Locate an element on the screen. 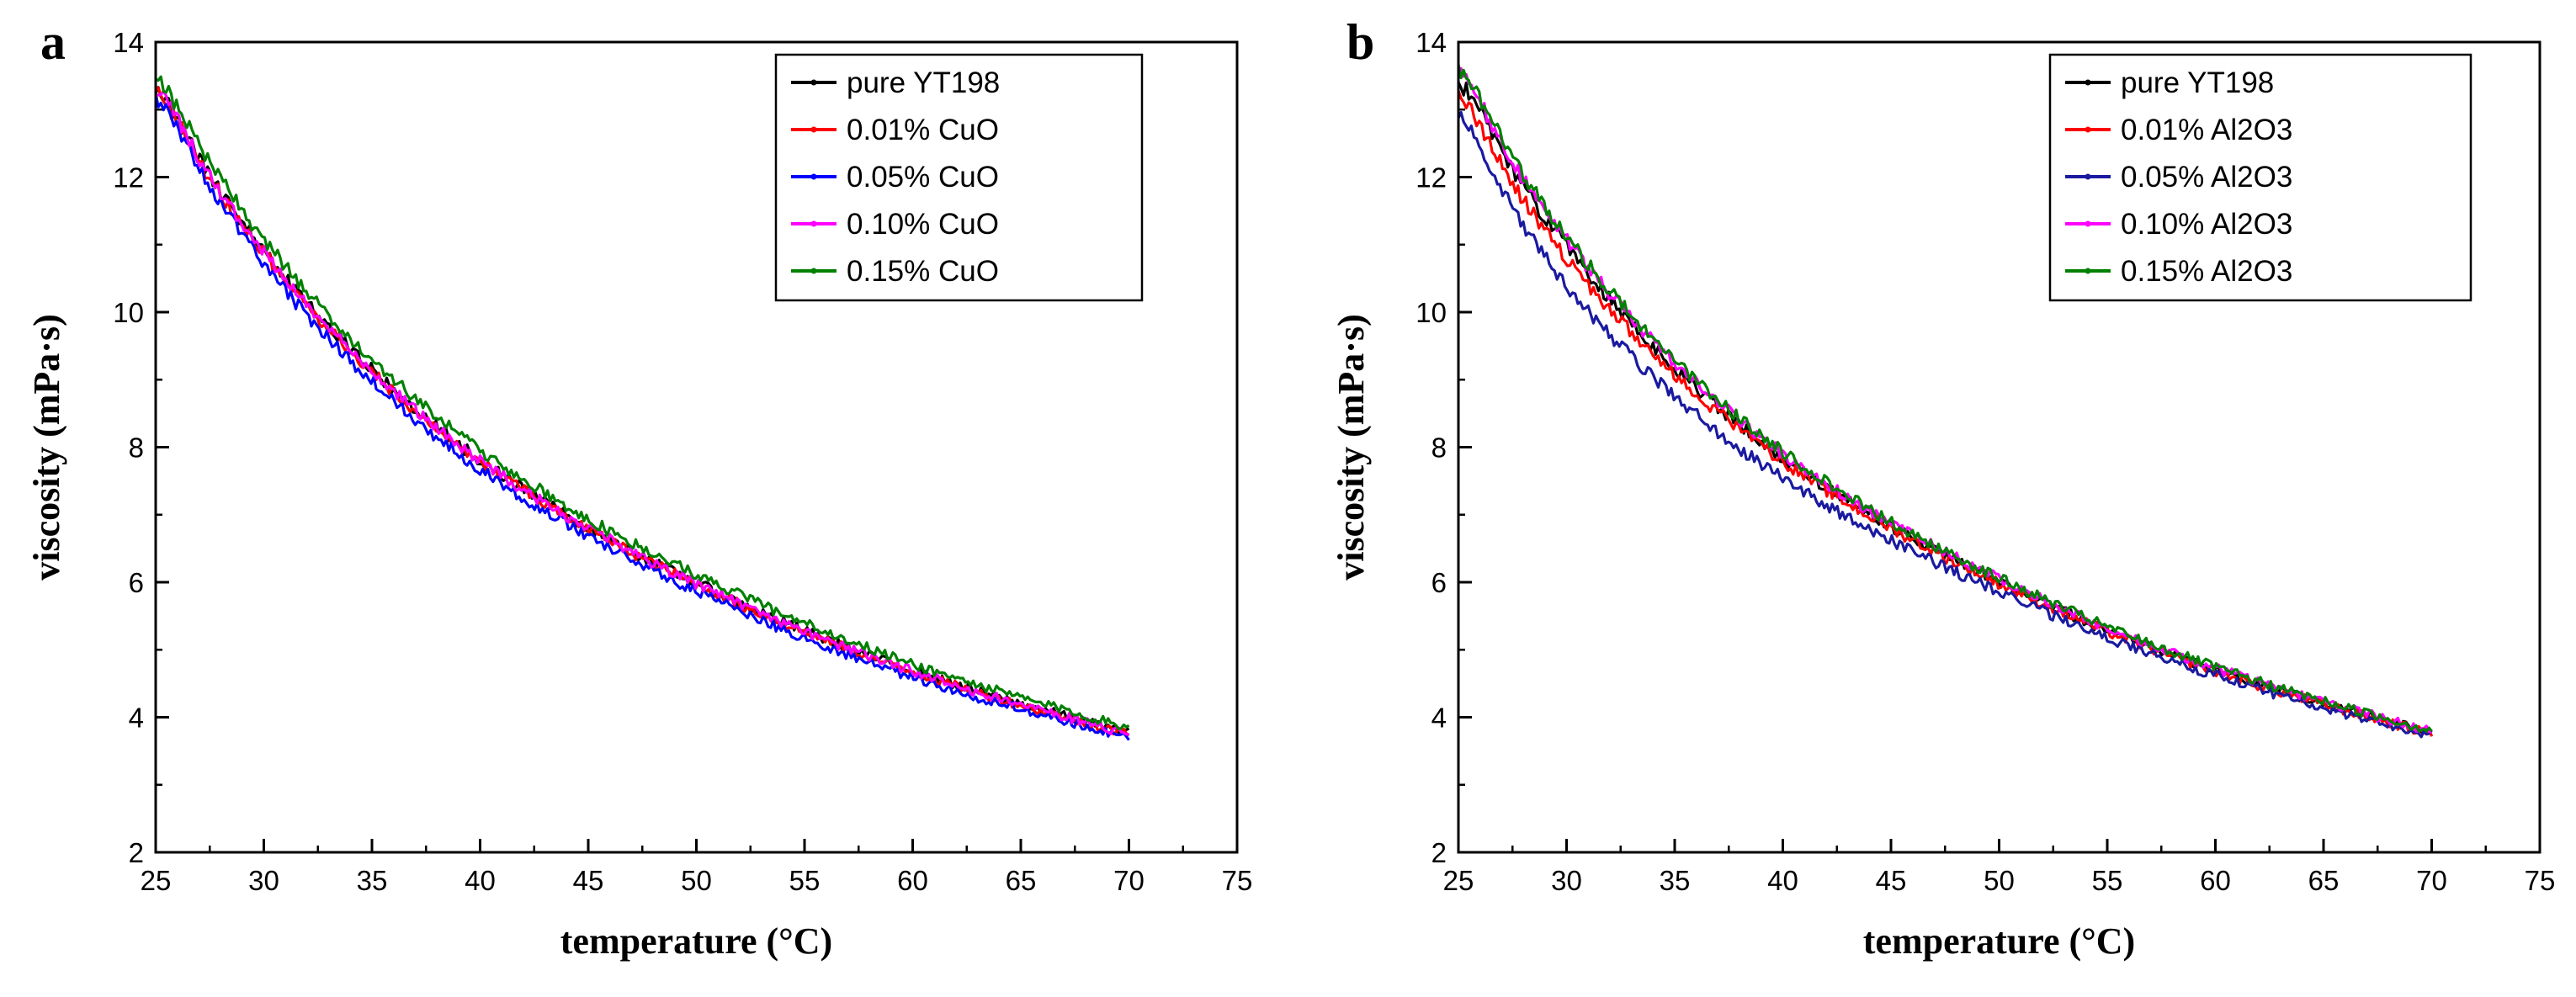 The height and width of the screenshot is (997, 2576). legend-label: 0.15% CuO is located at coordinates (923, 272).